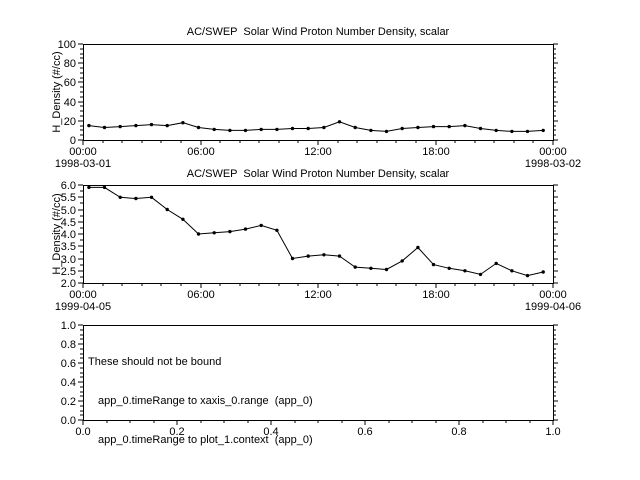 The image size is (640, 480). I want to click on svg-text: 100, so click(67, 45).